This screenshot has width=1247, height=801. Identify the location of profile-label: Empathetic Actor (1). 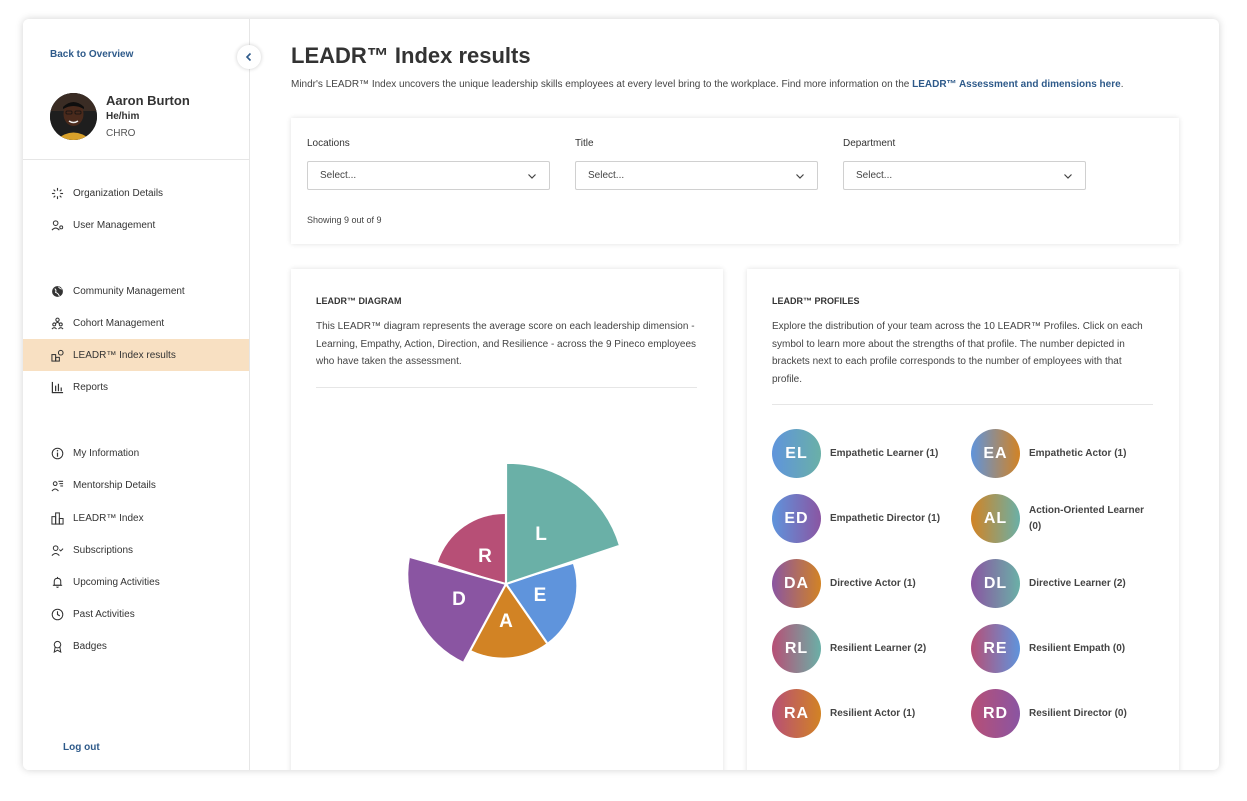
(1078, 453).